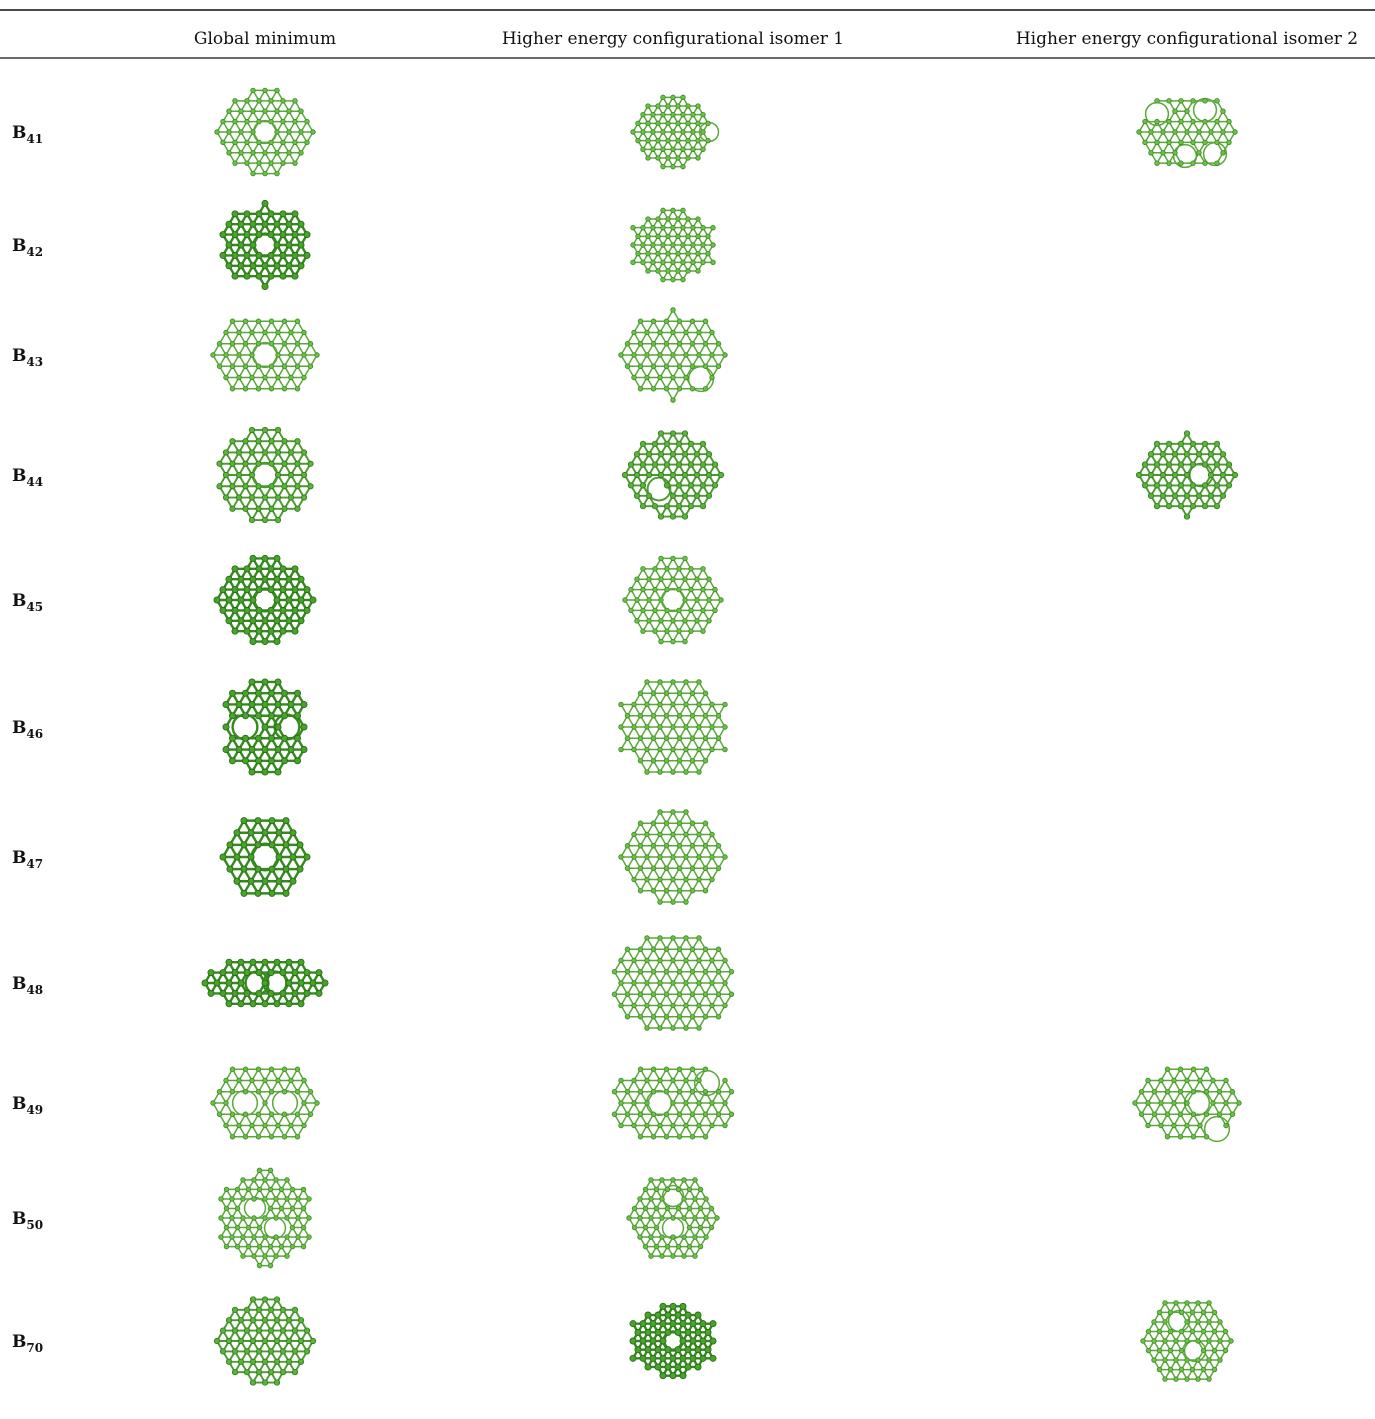  What do you see at coordinates (673, 983) in the screenshot?
I see `structure-image` at bounding box center [673, 983].